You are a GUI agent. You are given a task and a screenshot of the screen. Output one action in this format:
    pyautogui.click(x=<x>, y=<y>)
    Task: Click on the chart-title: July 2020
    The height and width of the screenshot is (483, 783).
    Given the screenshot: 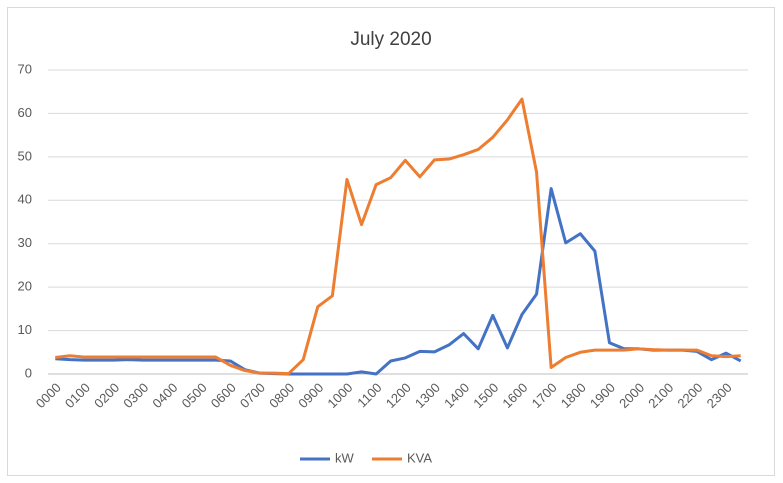 What is the action you would take?
    pyautogui.click(x=390, y=39)
    